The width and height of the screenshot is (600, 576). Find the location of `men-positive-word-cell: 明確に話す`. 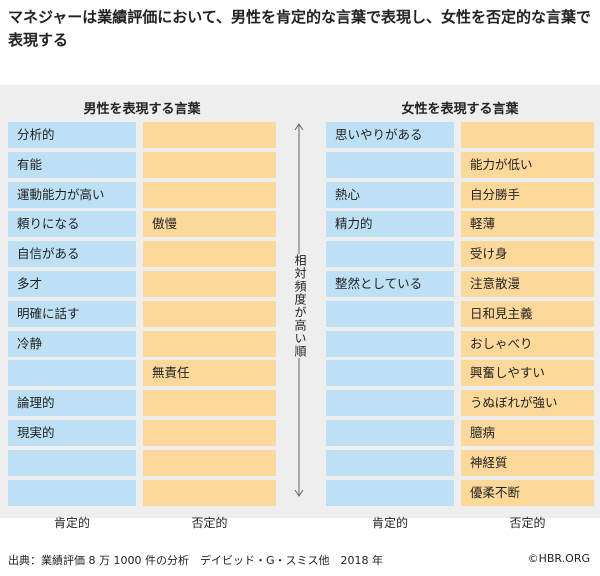

men-positive-word-cell: 明確に話す is located at coordinates (72, 313).